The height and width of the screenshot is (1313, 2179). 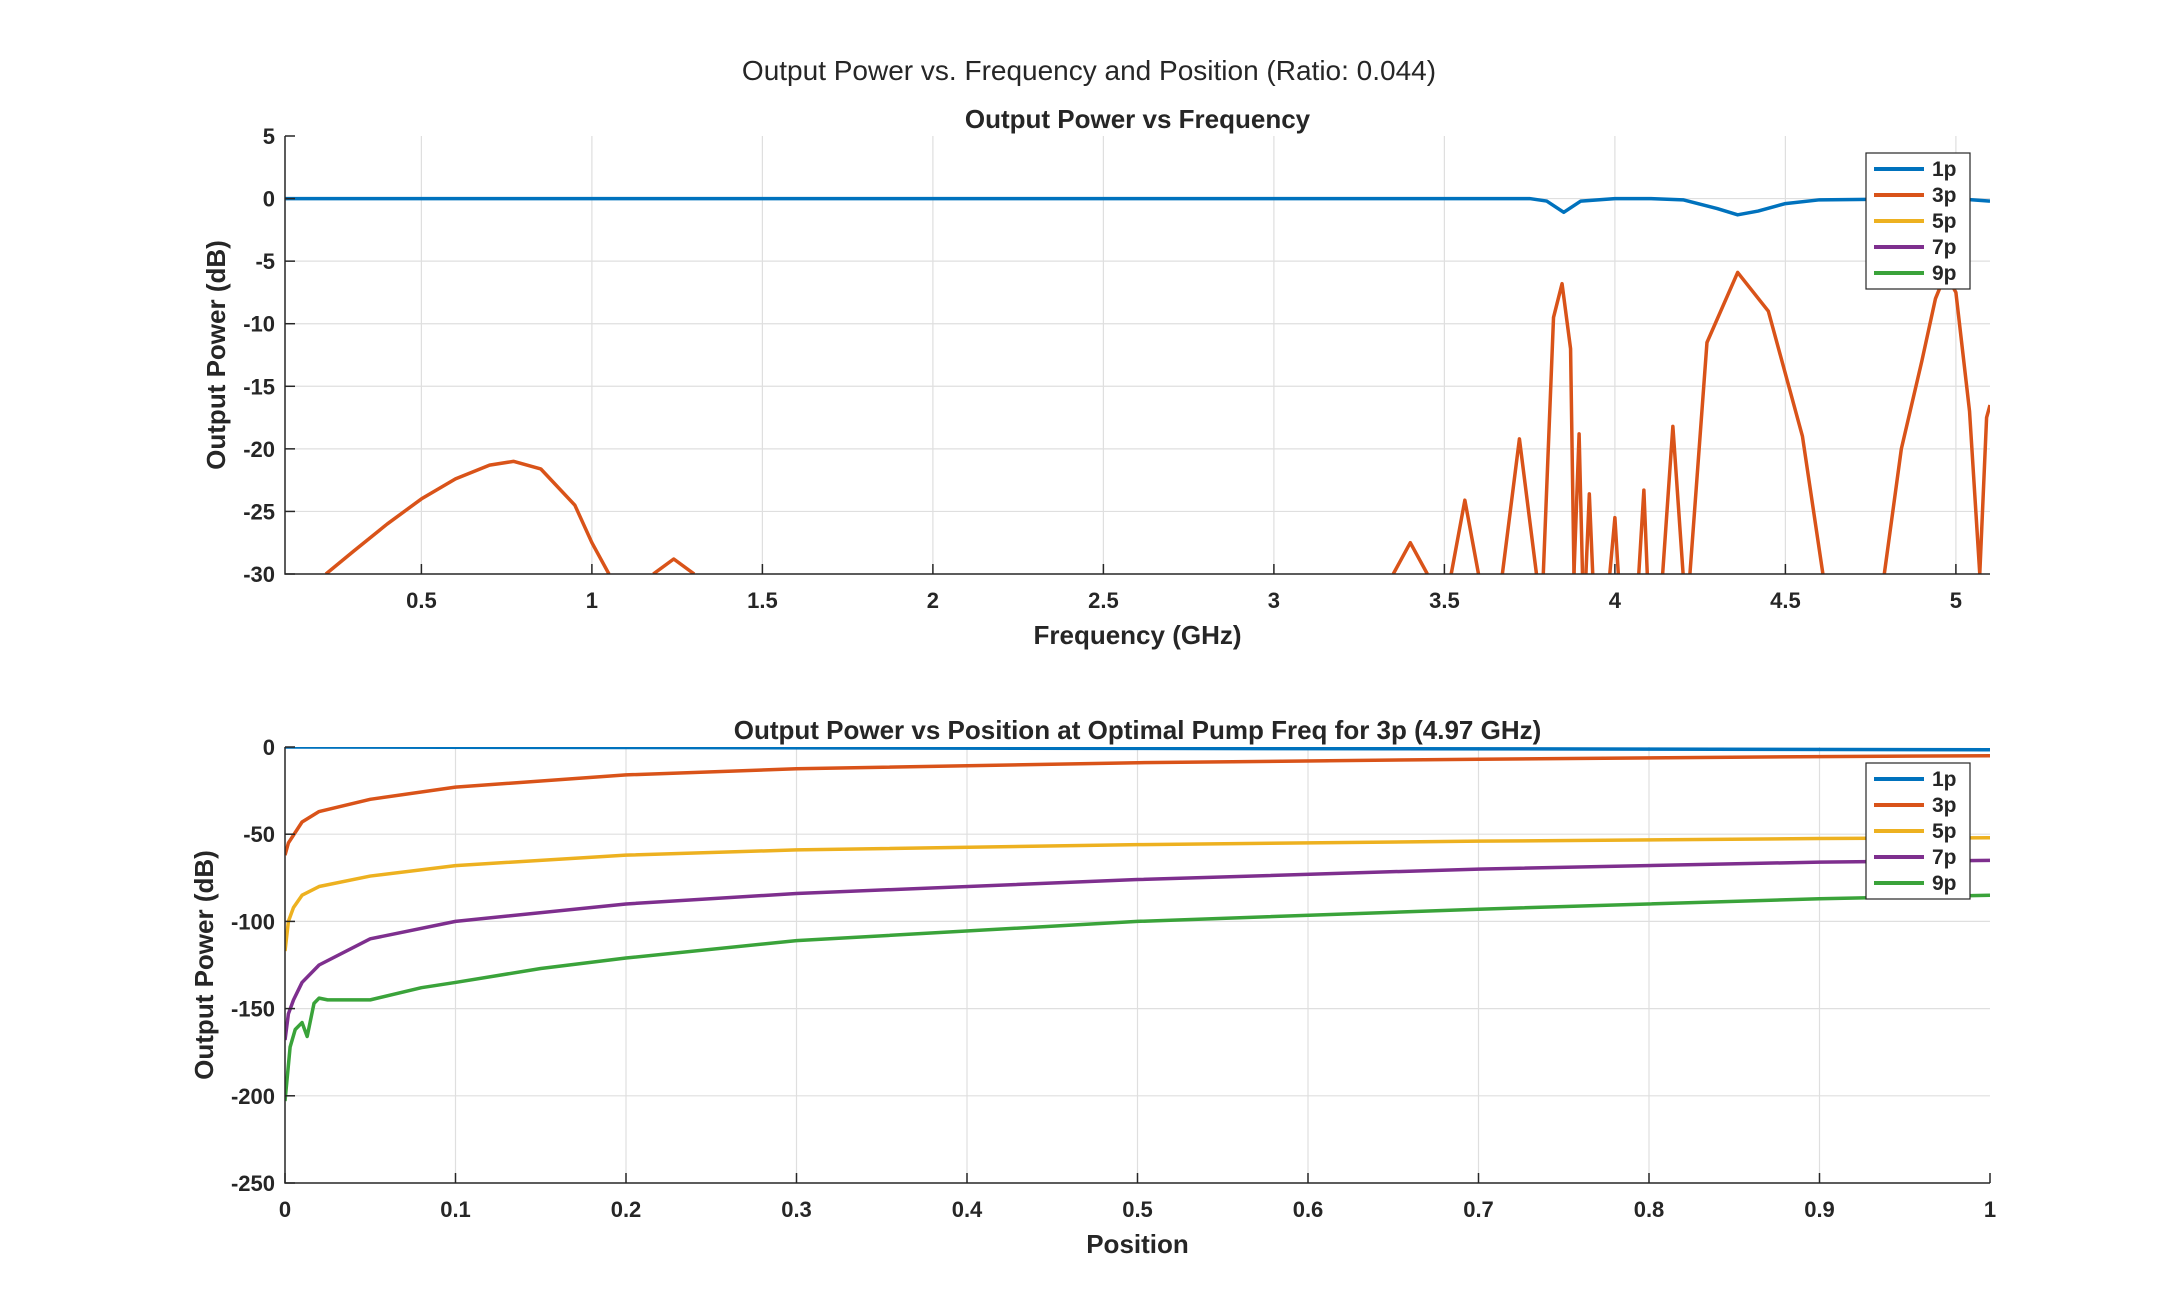 What do you see at coordinates (1138, 119) in the screenshot?
I see `axes-title: Output Power vs Frequency` at bounding box center [1138, 119].